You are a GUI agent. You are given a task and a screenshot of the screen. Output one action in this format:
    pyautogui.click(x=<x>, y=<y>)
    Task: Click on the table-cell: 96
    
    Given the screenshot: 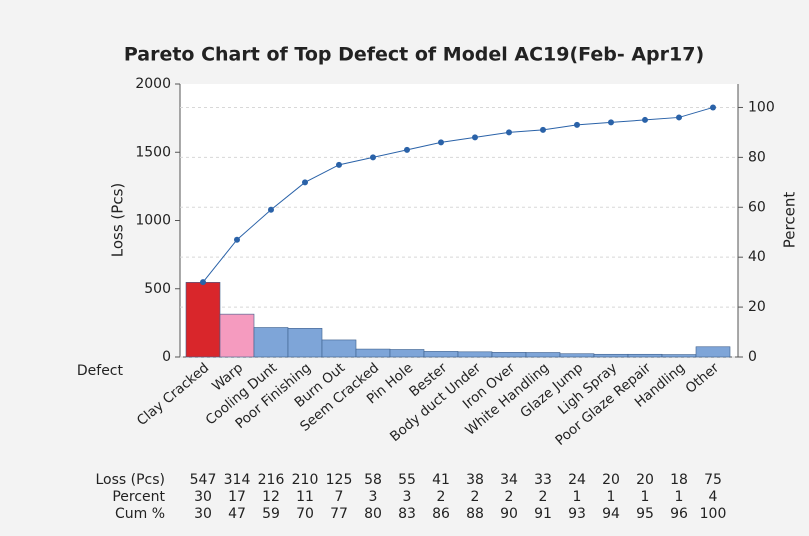 What is the action you would take?
    pyautogui.click(x=679, y=514)
    